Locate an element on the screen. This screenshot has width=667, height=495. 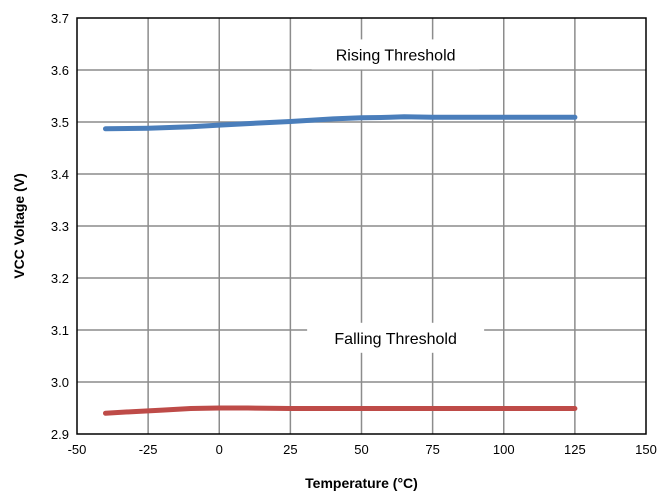
y-tick-label: 3.7 is located at coordinates (60, 18).